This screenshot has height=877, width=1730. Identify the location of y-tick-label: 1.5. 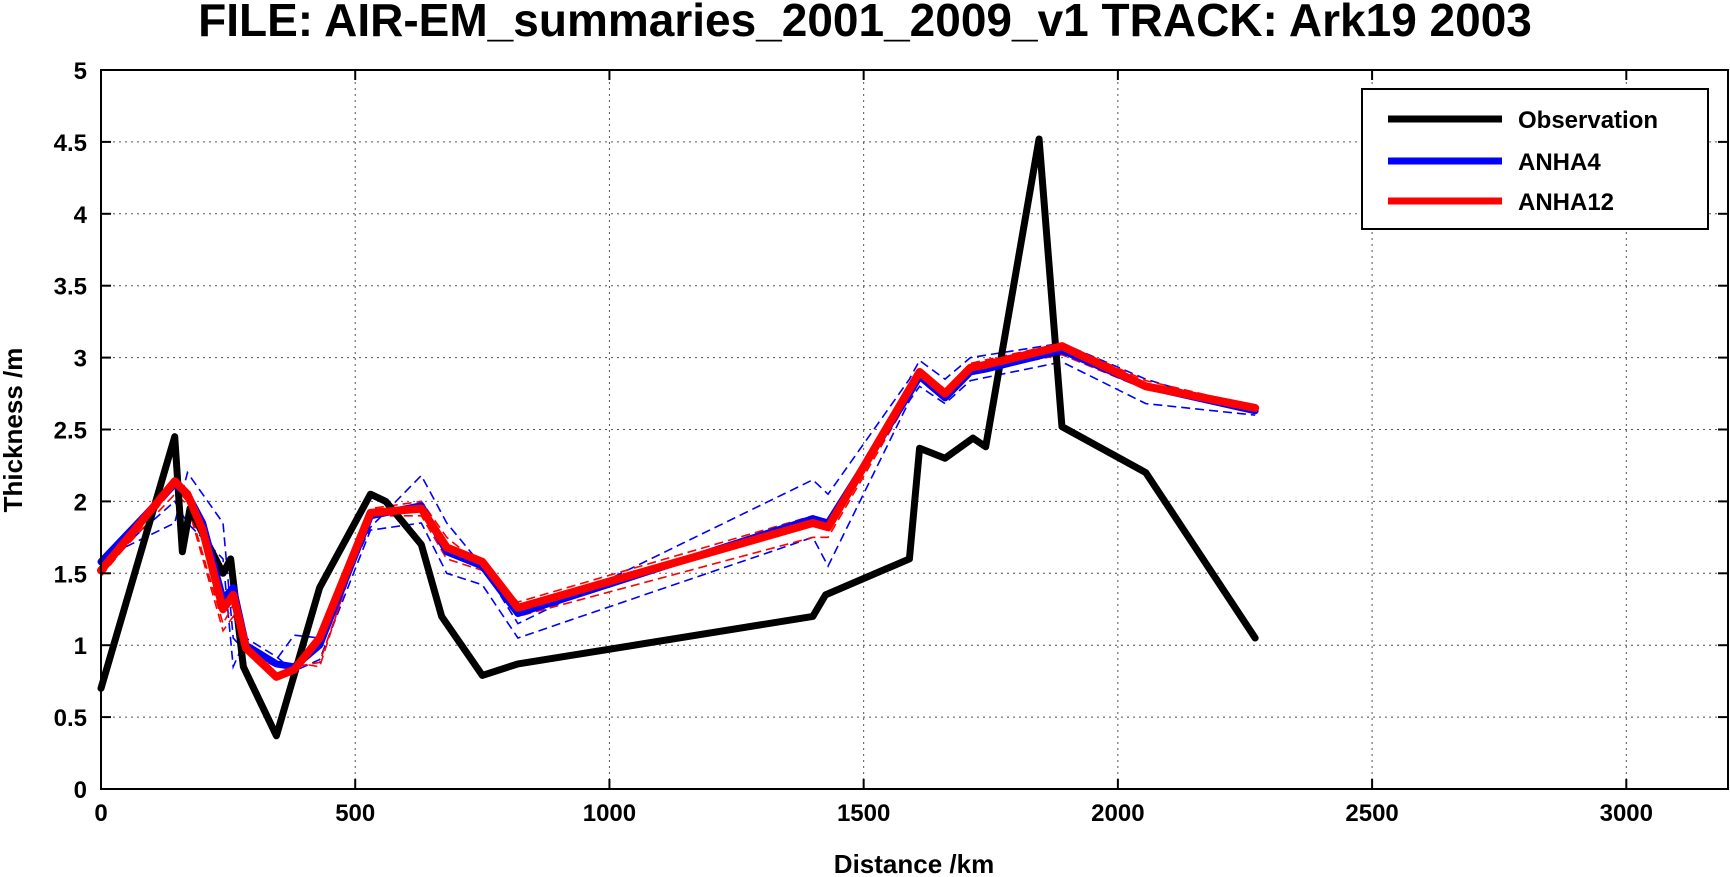
(70, 574).